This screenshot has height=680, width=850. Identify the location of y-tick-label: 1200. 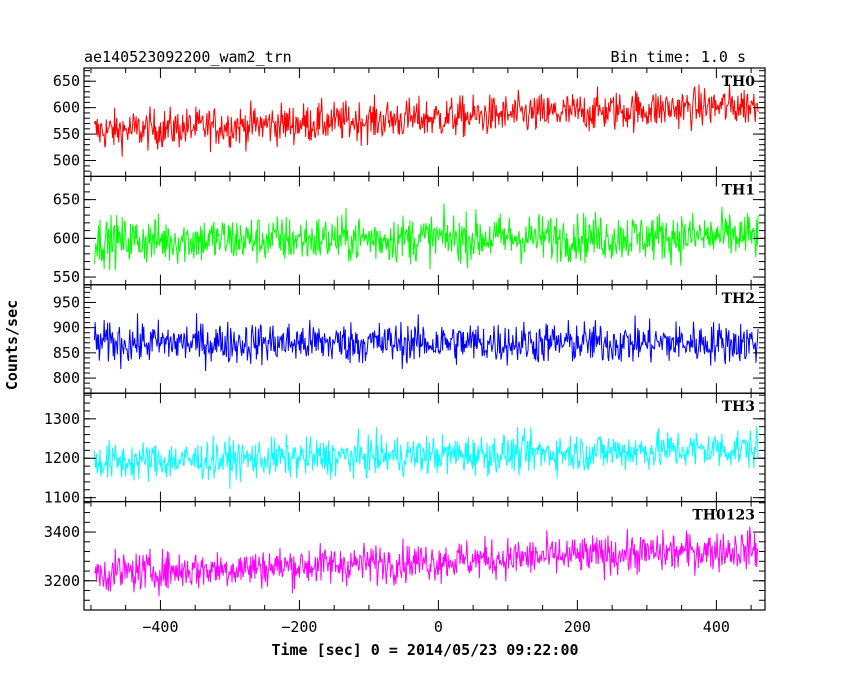
(62, 458).